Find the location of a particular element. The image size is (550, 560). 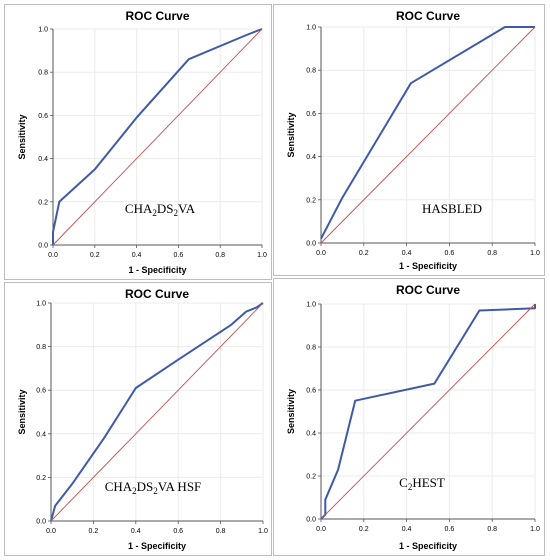

model-label-part: C is located at coordinates (403, 482).